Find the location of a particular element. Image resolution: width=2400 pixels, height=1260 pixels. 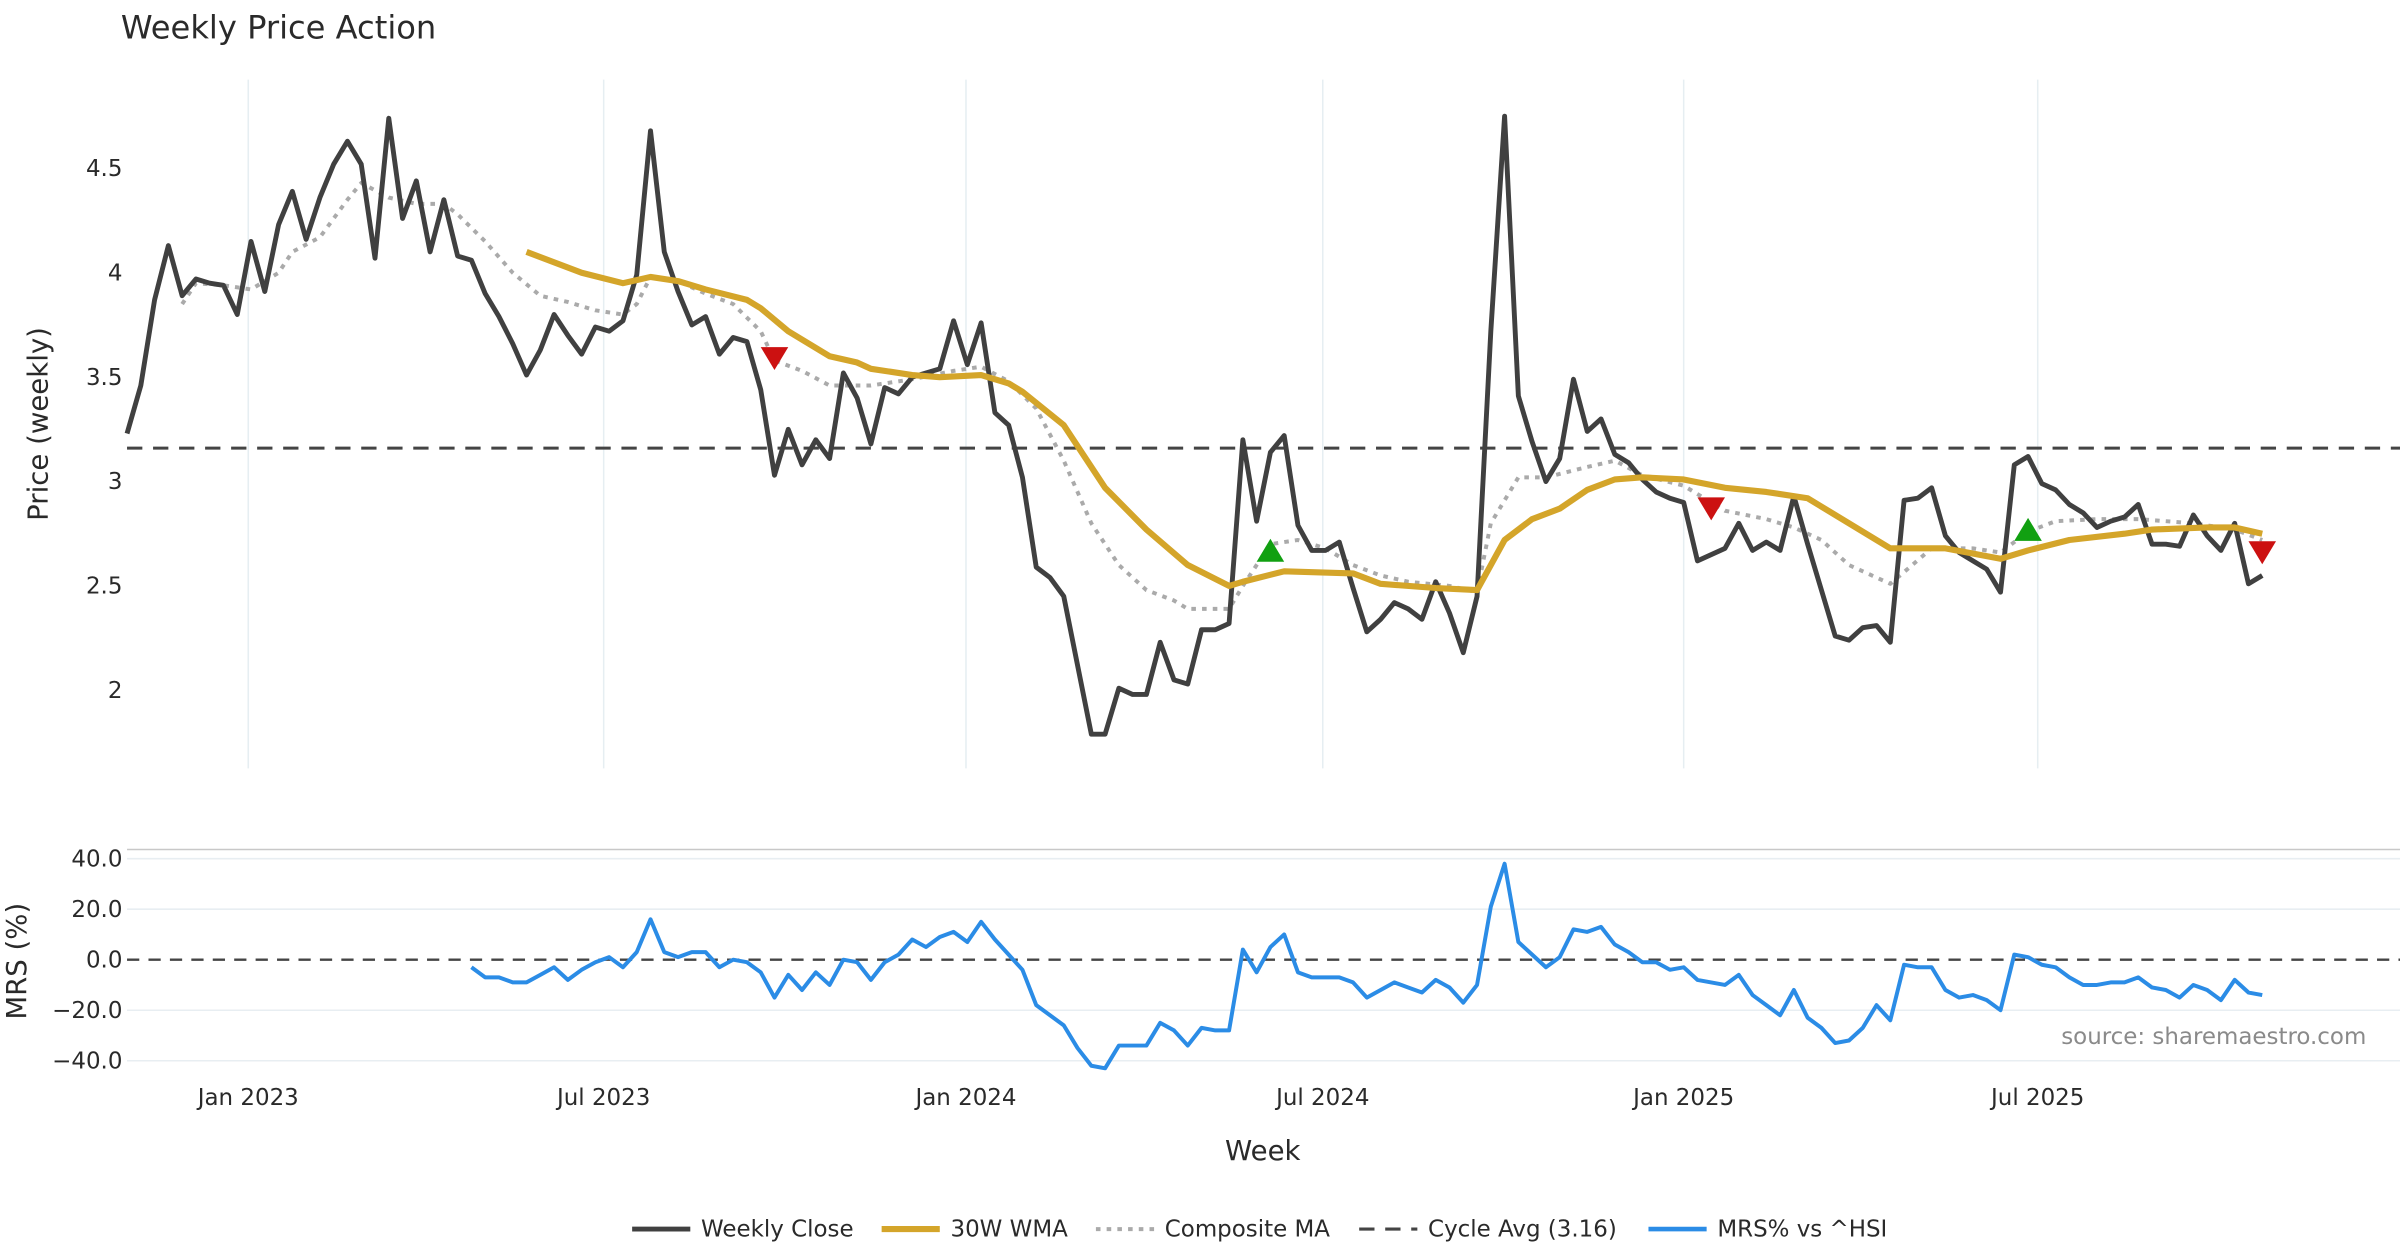

legend-label-mrs-hsi: MRS% vs ^HSI is located at coordinates (1802, 1230).